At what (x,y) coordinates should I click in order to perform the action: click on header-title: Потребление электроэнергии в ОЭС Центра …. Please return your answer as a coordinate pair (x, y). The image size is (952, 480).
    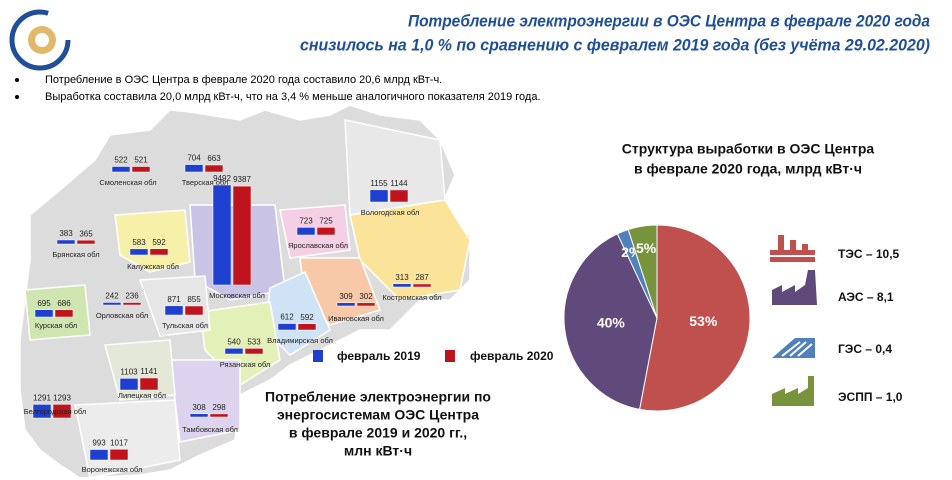
    Looking at the image, I should click on (669, 20).